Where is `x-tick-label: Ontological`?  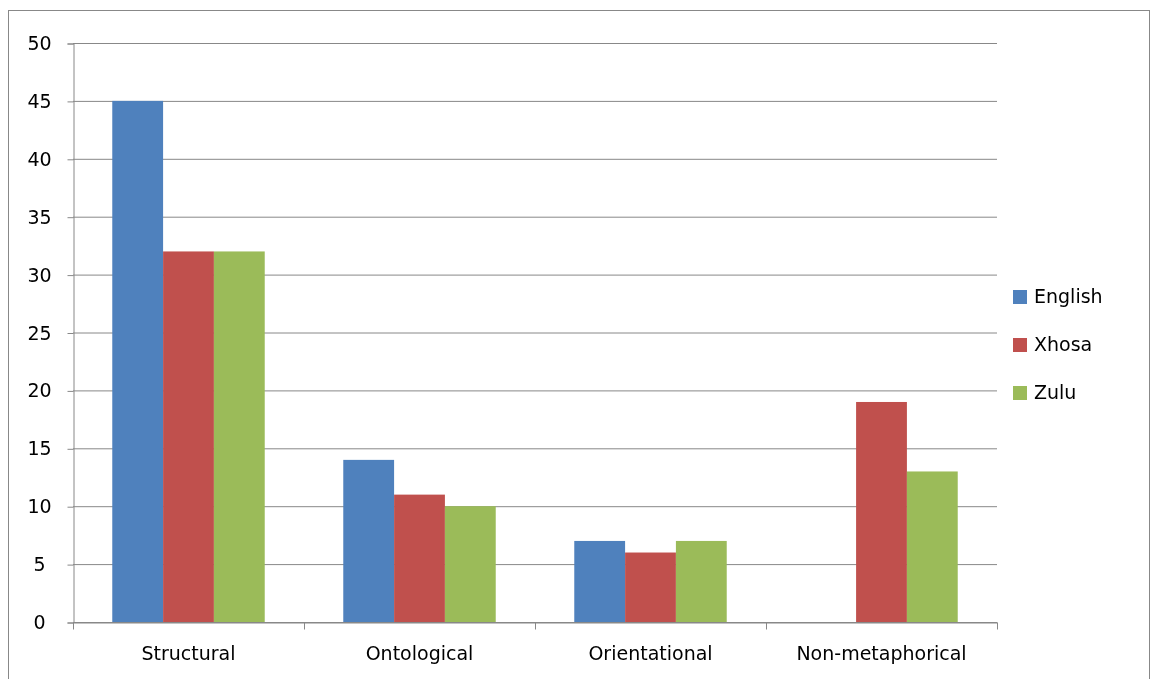
x-tick-label: Ontological is located at coordinates (419, 652).